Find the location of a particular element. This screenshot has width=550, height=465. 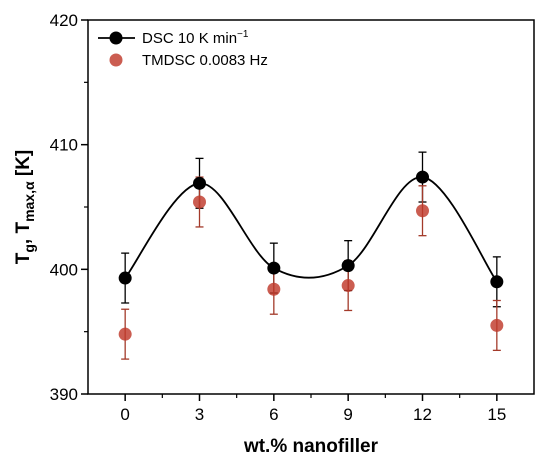

y-tick-label: 390 is located at coordinates (64, 394).